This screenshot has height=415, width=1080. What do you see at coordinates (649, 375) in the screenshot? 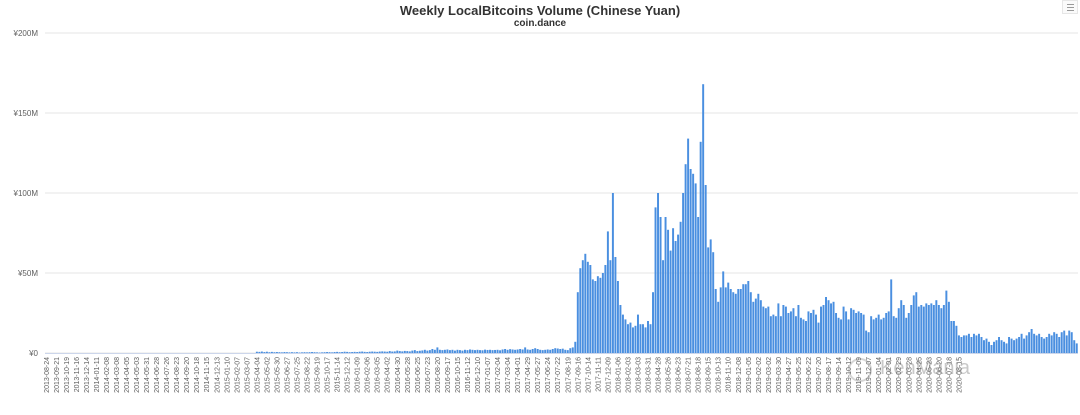
I see `x-tick-label: 2018-03-31` at bounding box center [649, 375].